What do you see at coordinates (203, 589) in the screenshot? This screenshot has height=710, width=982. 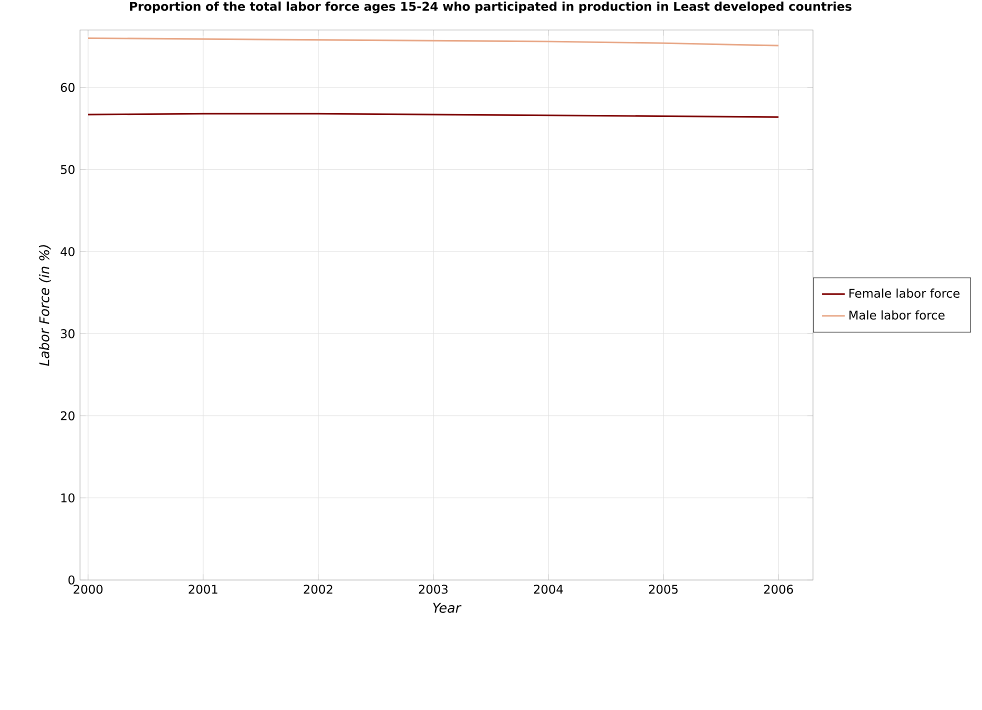 I see `x-tick-label: 2001` at bounding box center [203, 589].